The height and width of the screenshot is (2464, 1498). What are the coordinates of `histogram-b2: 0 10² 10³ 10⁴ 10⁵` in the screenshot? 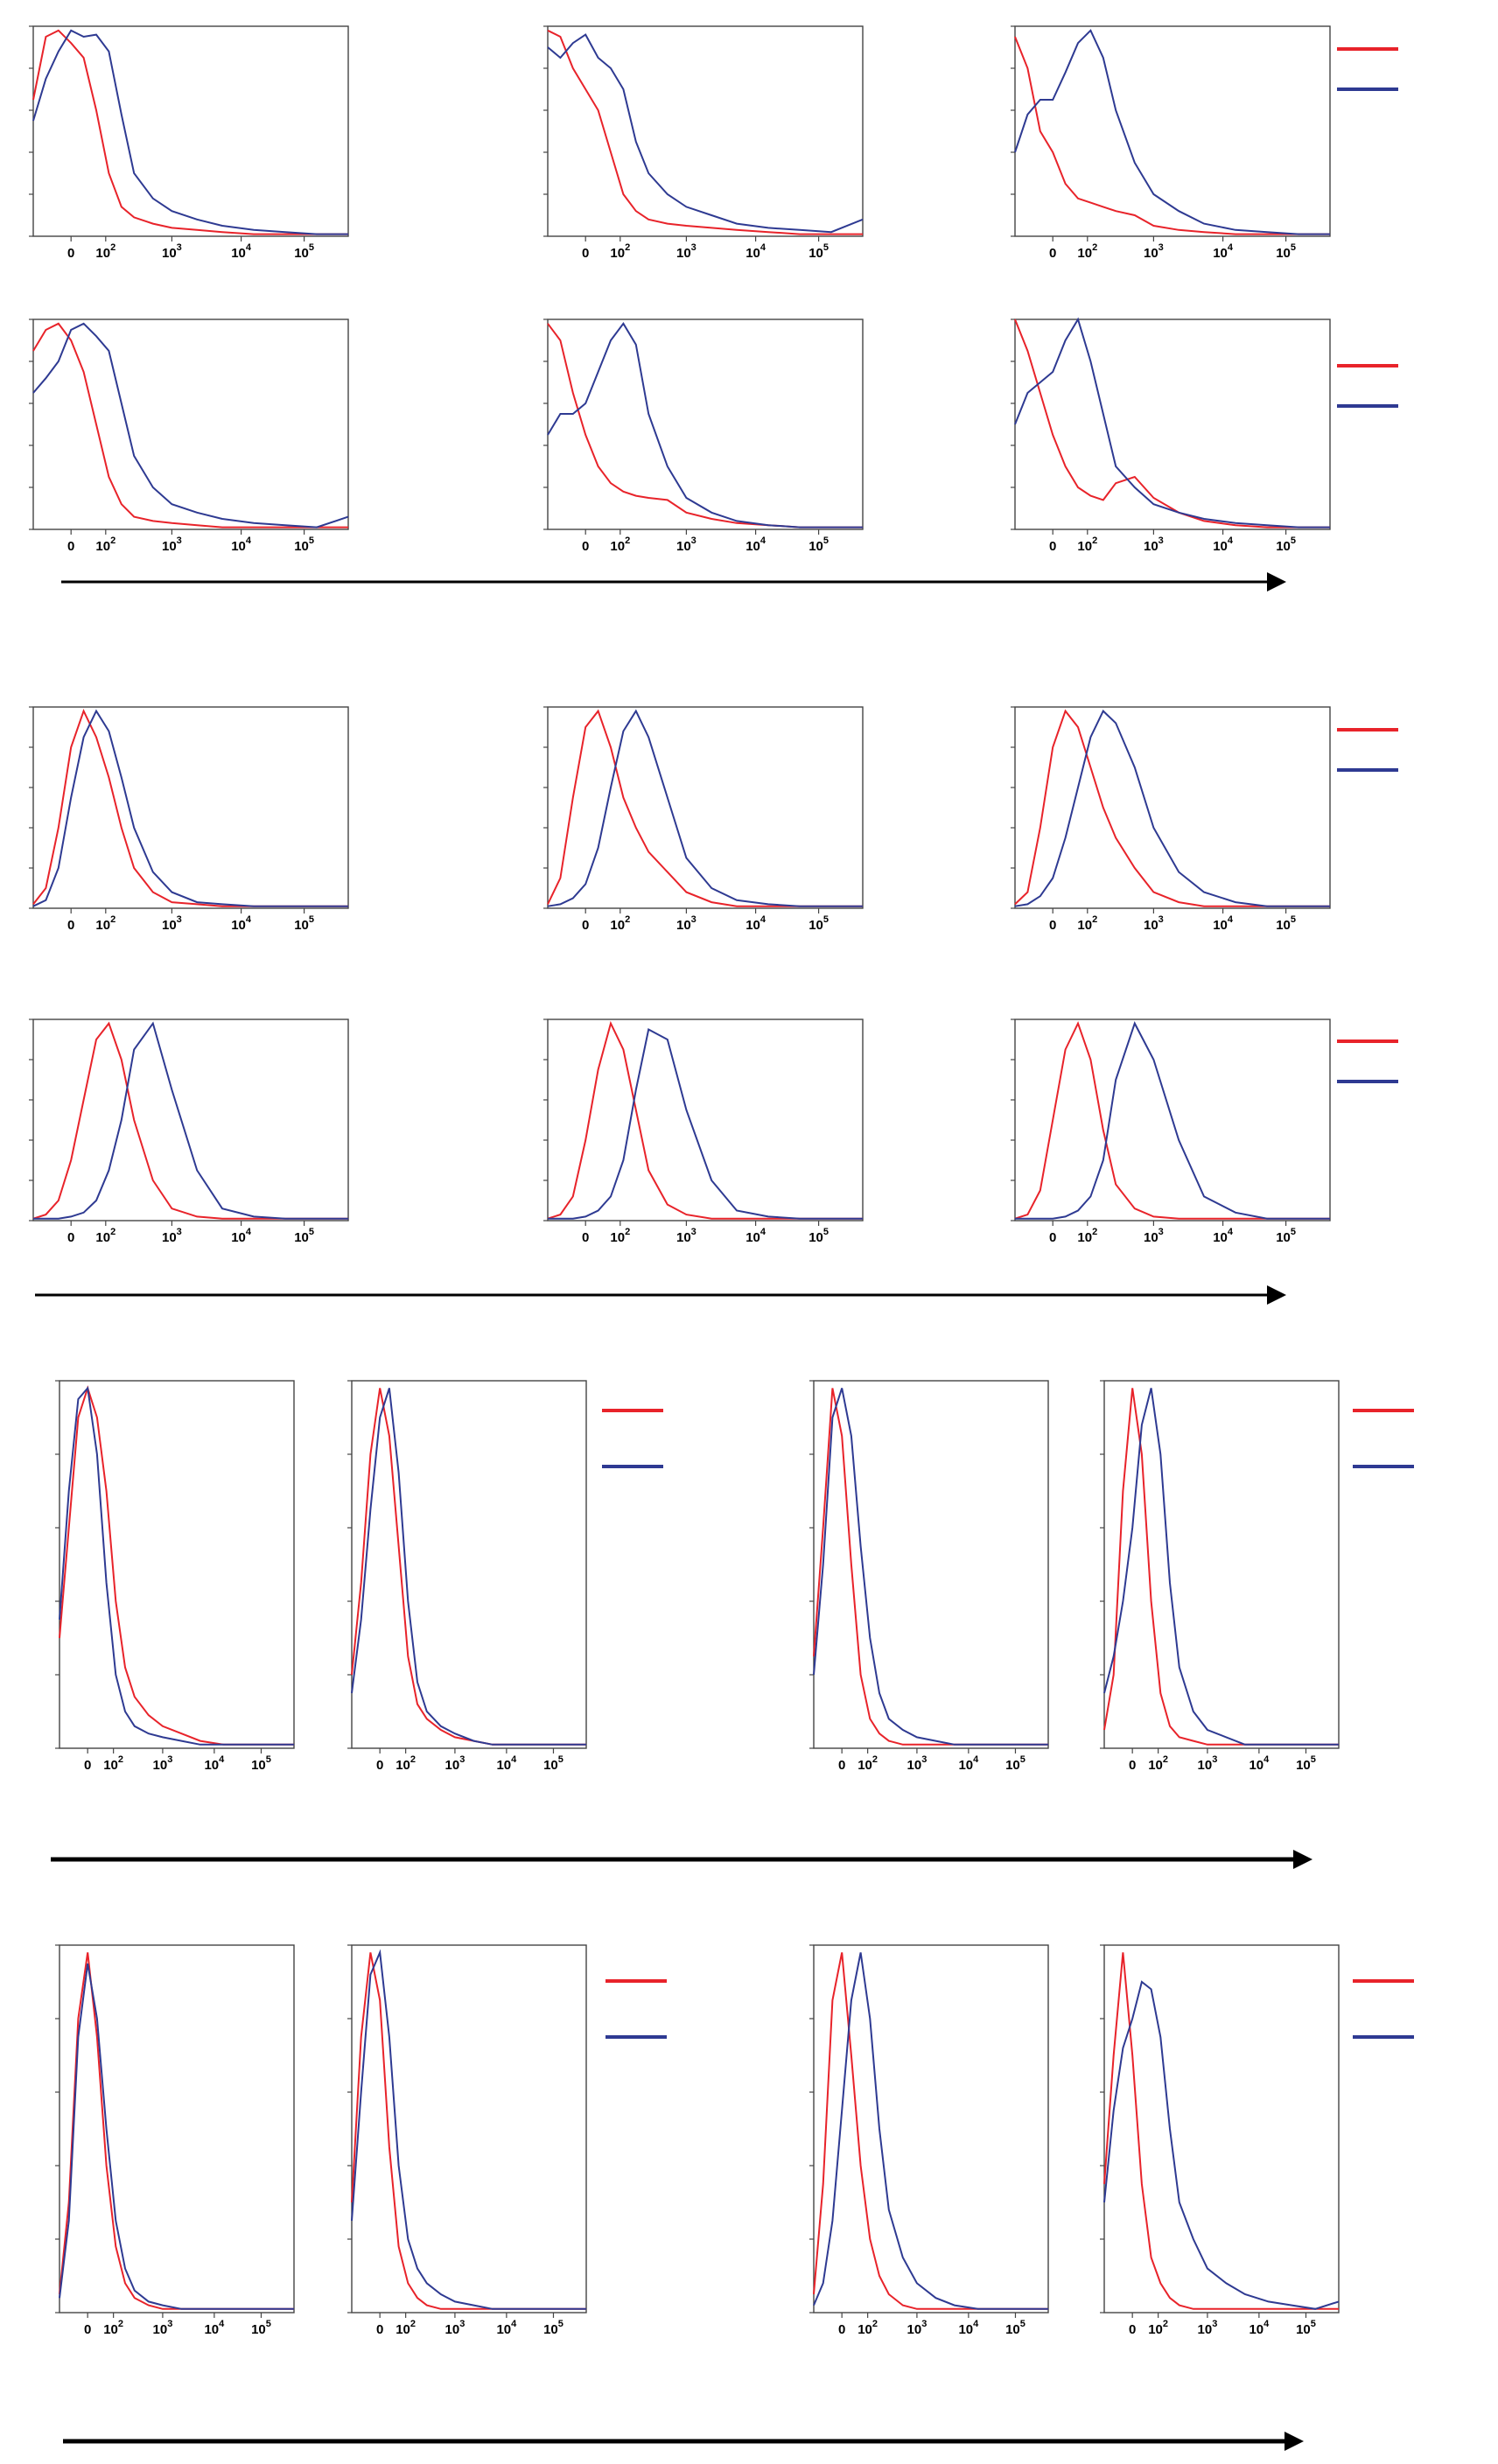 It's located at (703, 819).